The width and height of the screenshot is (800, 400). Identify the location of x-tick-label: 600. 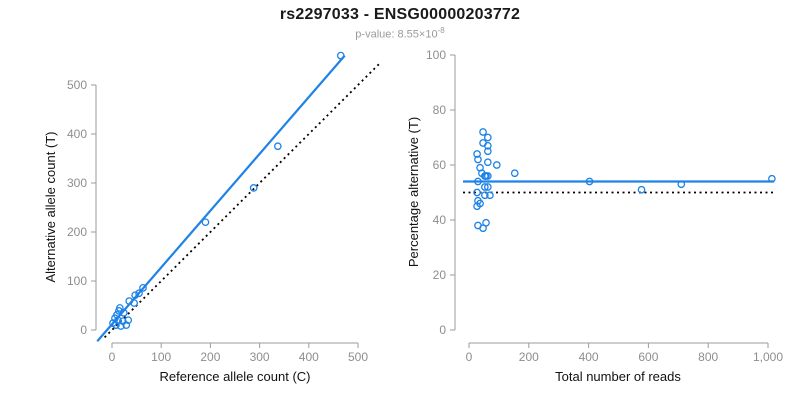
(648, 357).